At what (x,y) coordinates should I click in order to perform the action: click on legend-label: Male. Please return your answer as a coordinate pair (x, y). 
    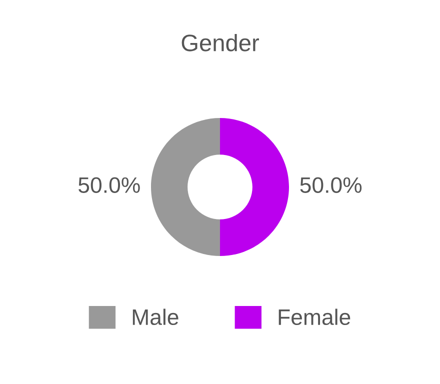
    Looking at the image, I should click on (155, 317).